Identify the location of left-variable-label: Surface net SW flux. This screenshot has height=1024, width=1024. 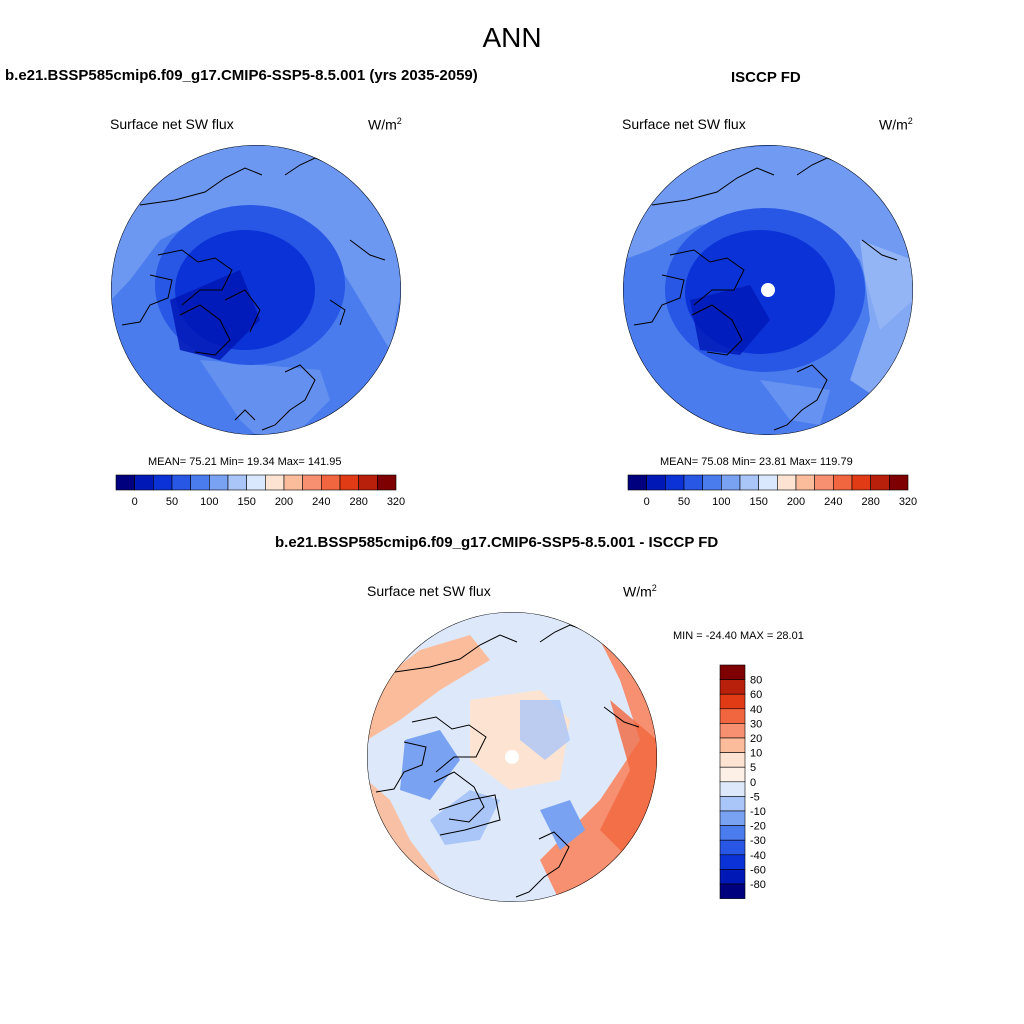
(172, 124).